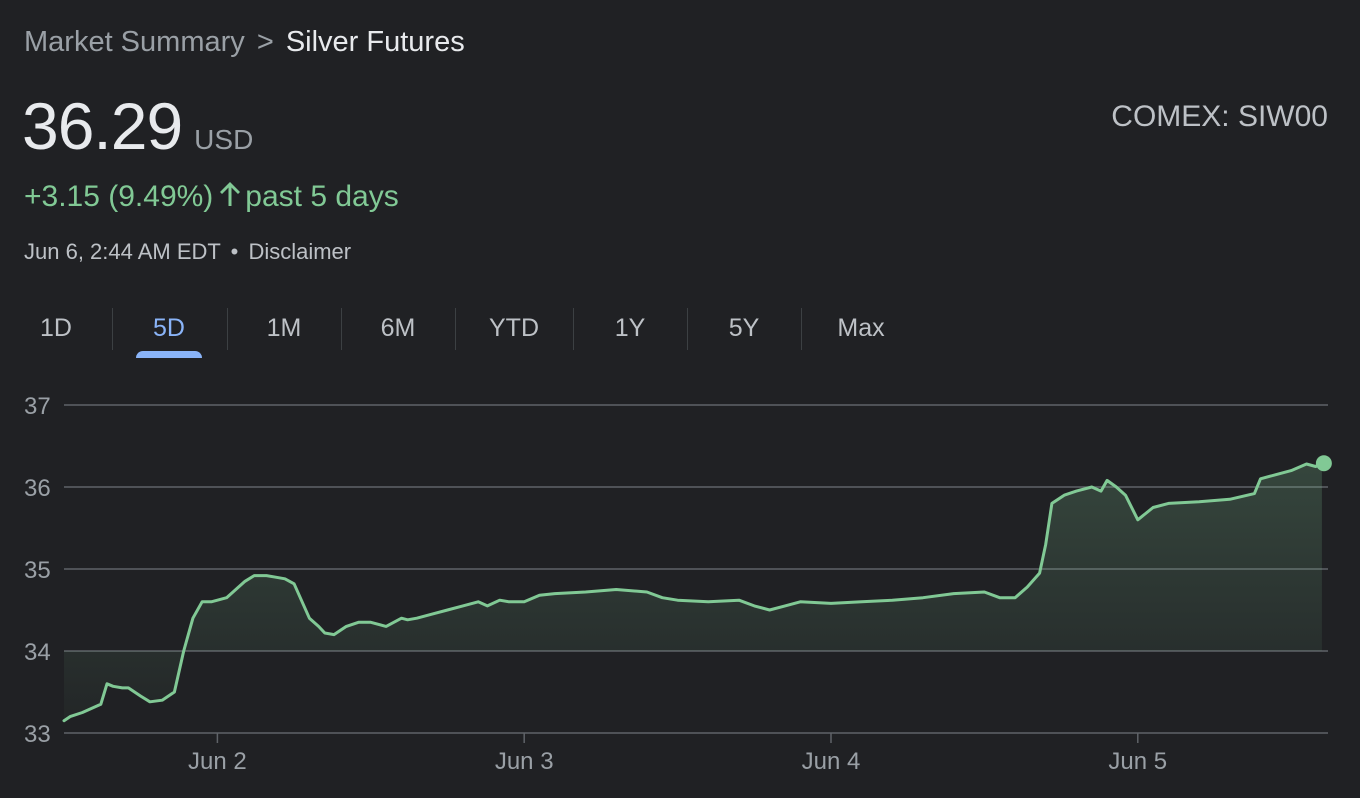 This screenshot has height=798, width=1360. Describe the element at coordinates (217, 761) in the screenshot. I see `x-tick-label: Jun 2` at that location.